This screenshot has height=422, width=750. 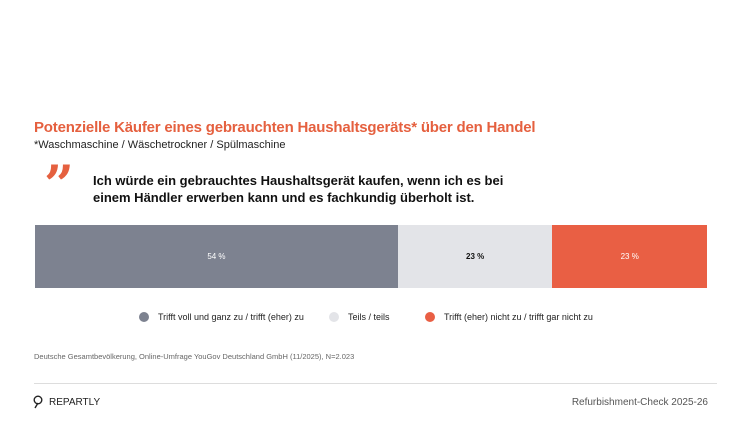 I want to click on legend-dot-neutral, so click(x=334, y=317).